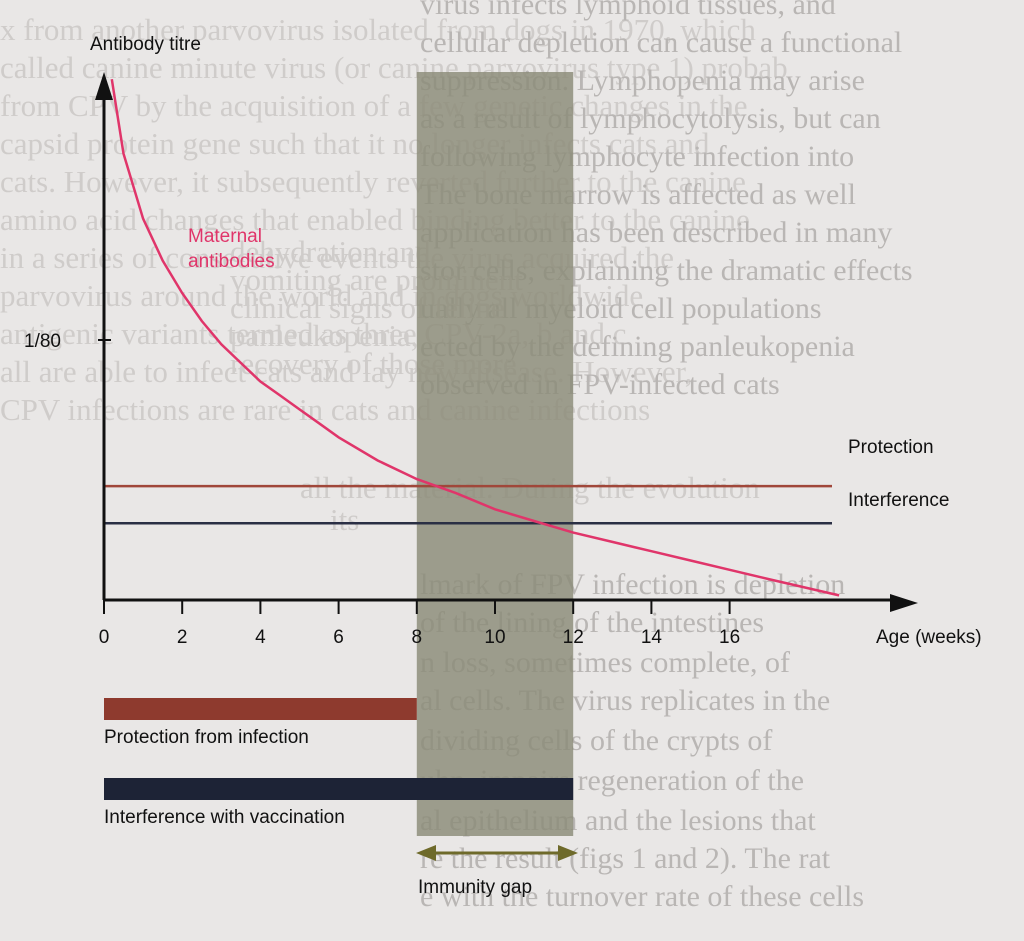 This screenshot has height=941, width=1024. What do you see at coordinates (344, 519) in the screenshot?
I see `background-text-line: its` at bounding box center [344, 519].